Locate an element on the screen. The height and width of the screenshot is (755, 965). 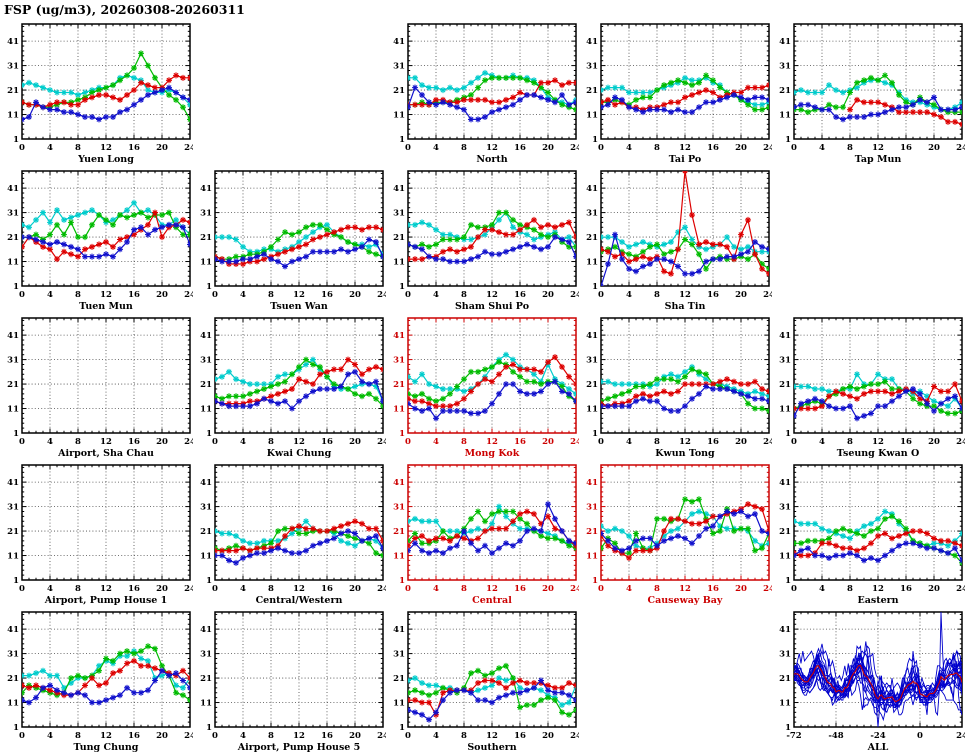
chart-label: Causeway Bay is located at coordinates (685, 600).